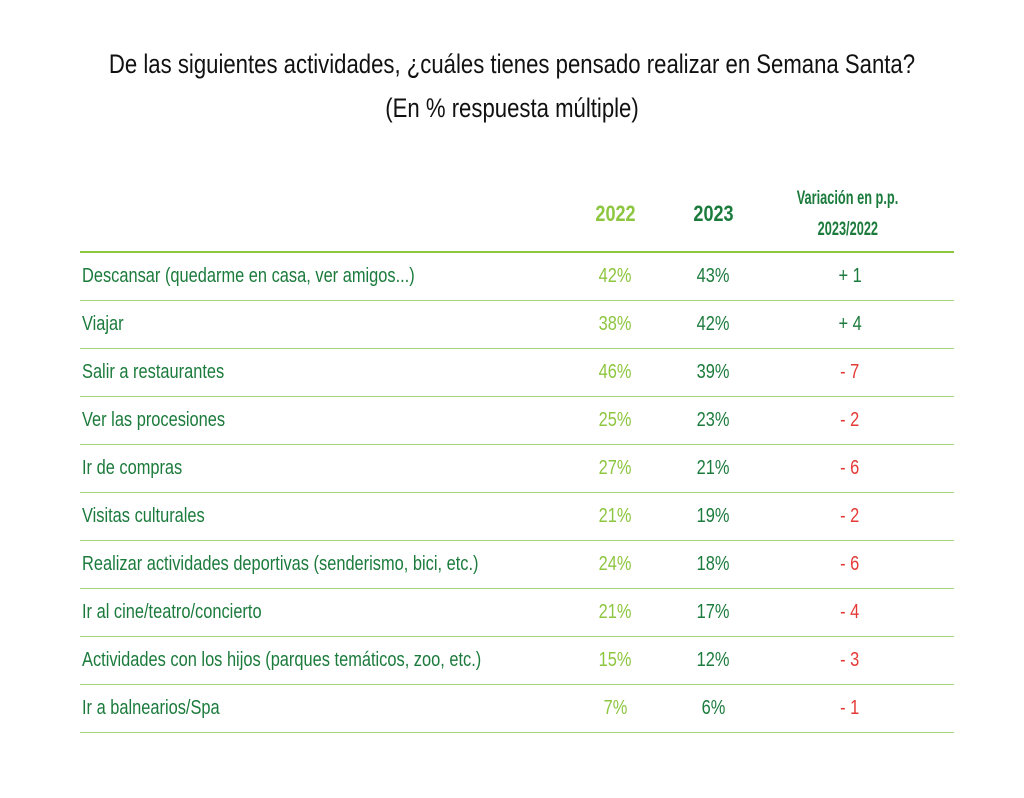 The height and width of the screenshot is (798, 1024). I want to click on table-row: Ir al cine/teatro/concierto 21% 17% - 4, so click(517, 613).